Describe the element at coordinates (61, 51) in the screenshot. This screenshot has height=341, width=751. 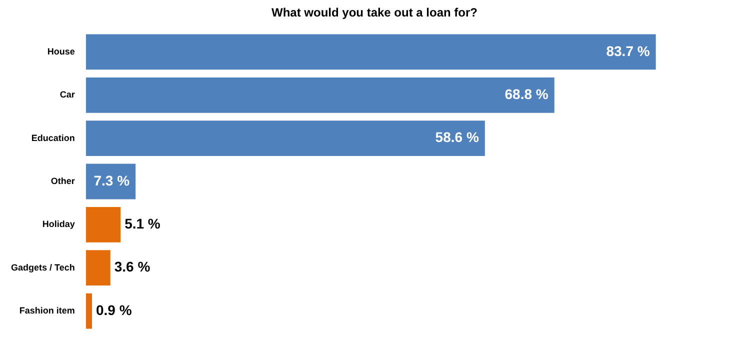
I see `y-tick-label: House` at that location.